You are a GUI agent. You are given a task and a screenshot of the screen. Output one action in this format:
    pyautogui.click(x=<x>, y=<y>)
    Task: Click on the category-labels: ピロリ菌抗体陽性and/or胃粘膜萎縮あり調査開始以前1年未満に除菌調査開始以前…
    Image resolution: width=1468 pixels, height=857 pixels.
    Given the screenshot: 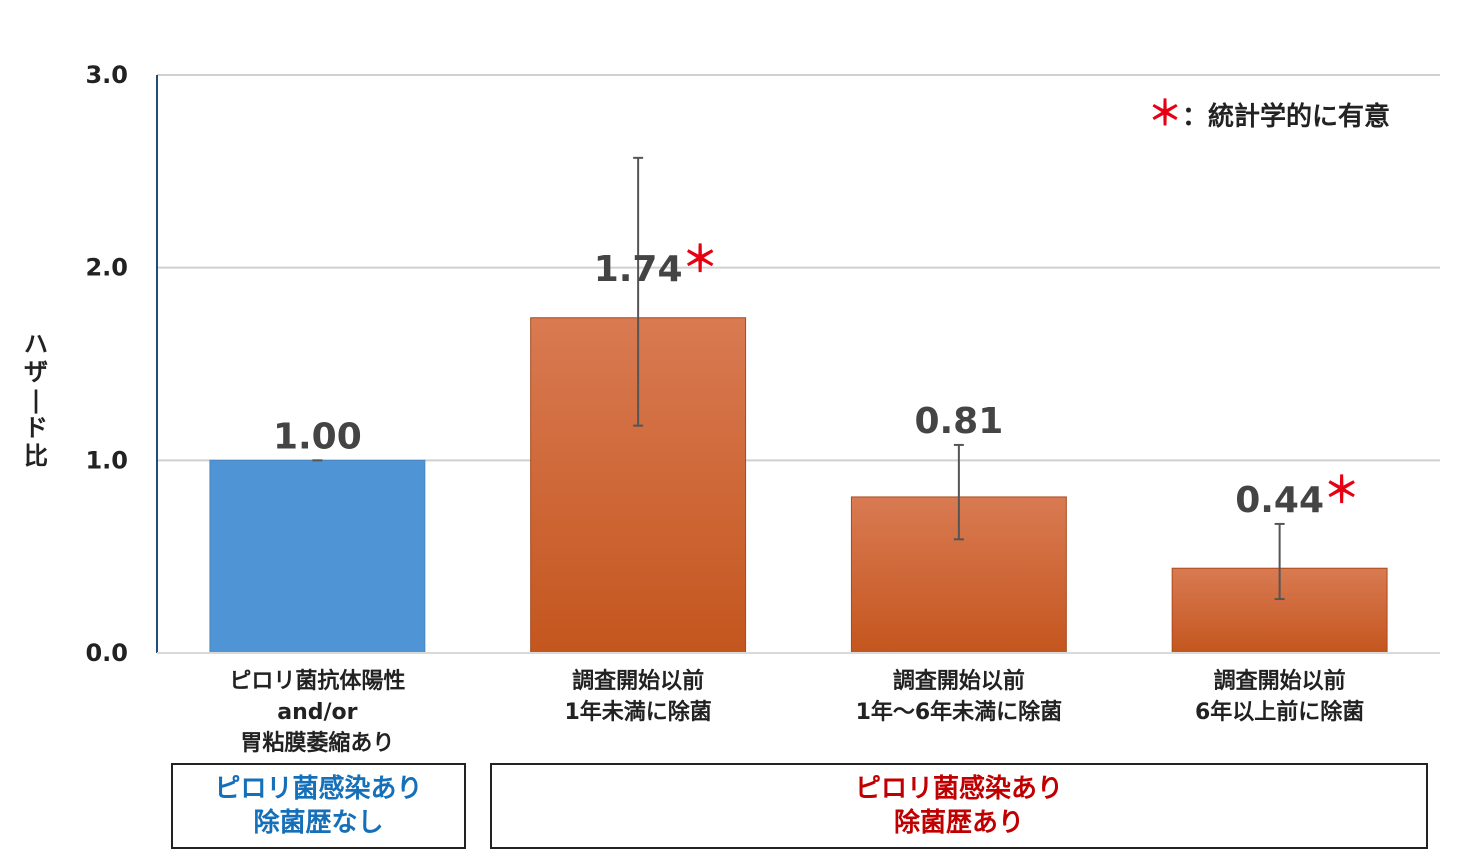 What is the action you would take?
    pyautogui.click(x=796, y=712)
    